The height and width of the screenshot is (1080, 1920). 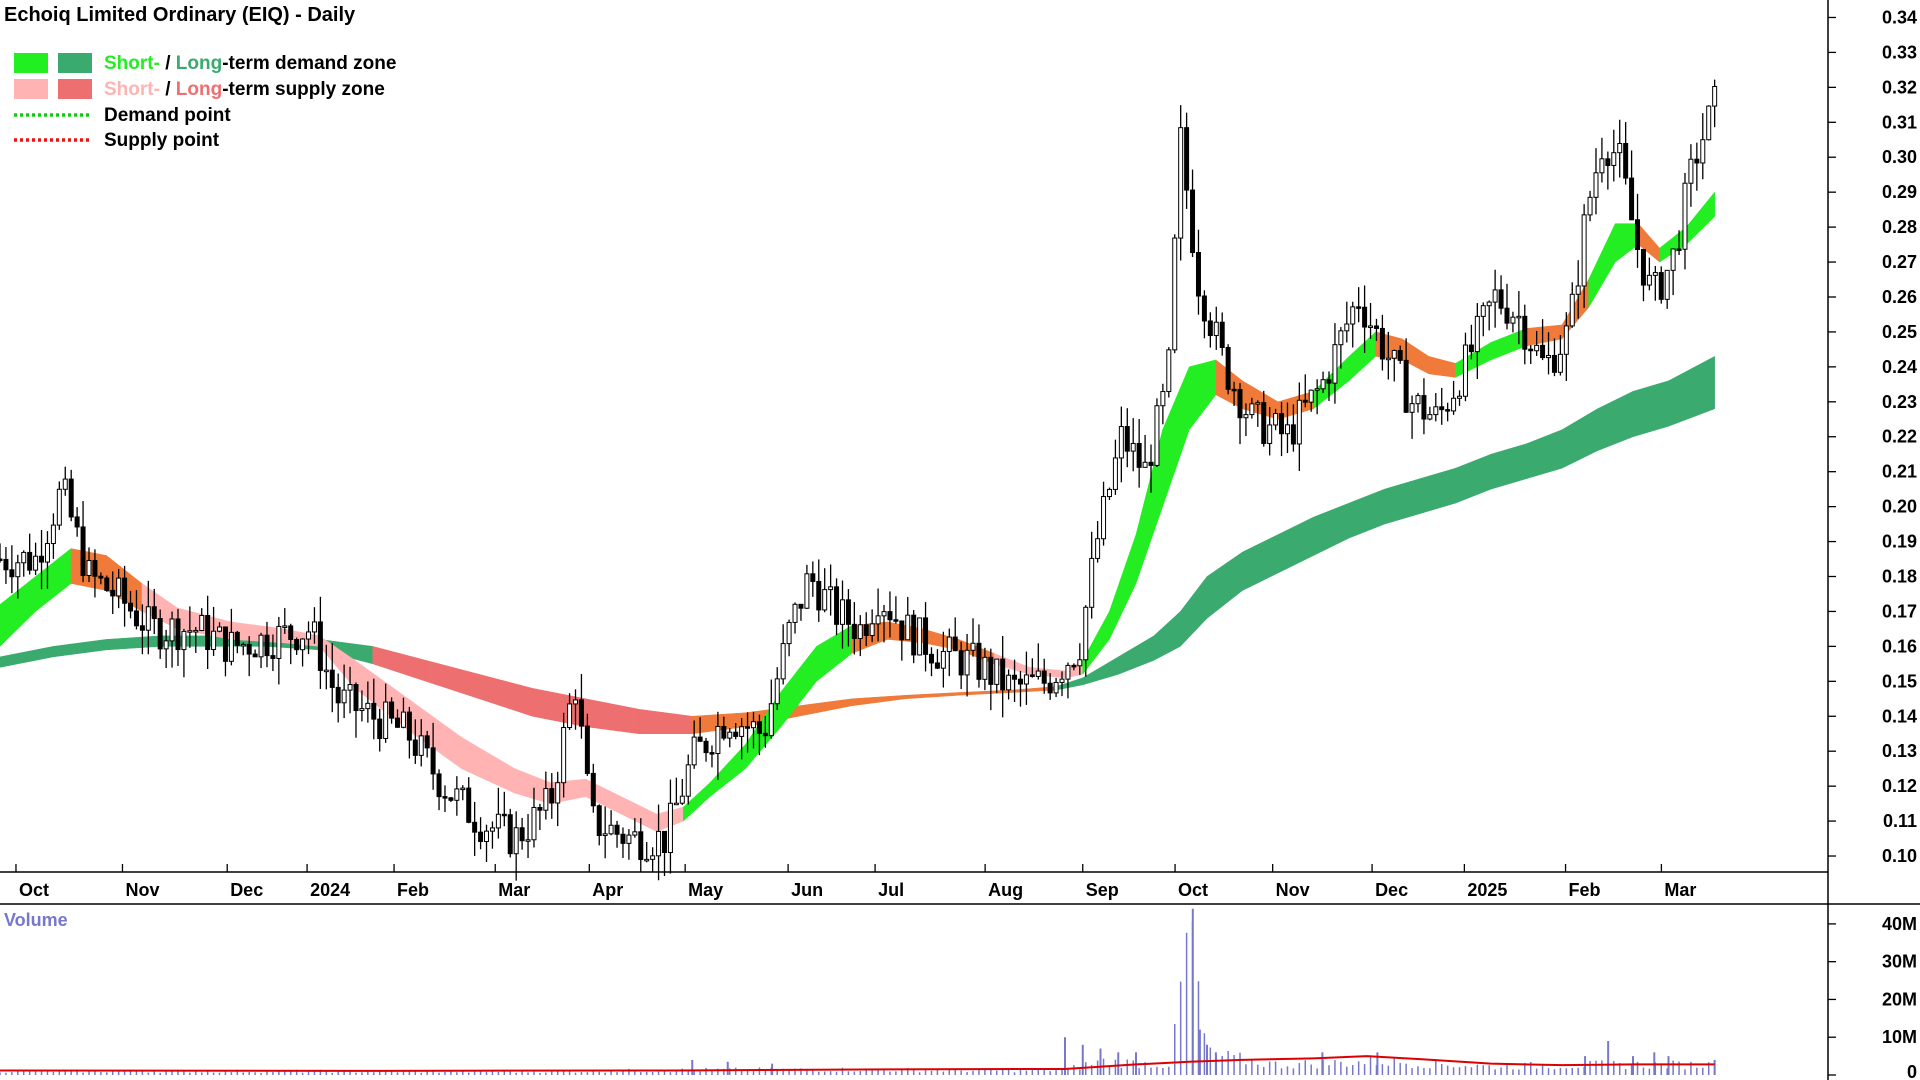 What do you see at coordinates (1899, 577) in the screenshot?
I see `price-tick-label: 0.18` at bounding box center [1899, 577].